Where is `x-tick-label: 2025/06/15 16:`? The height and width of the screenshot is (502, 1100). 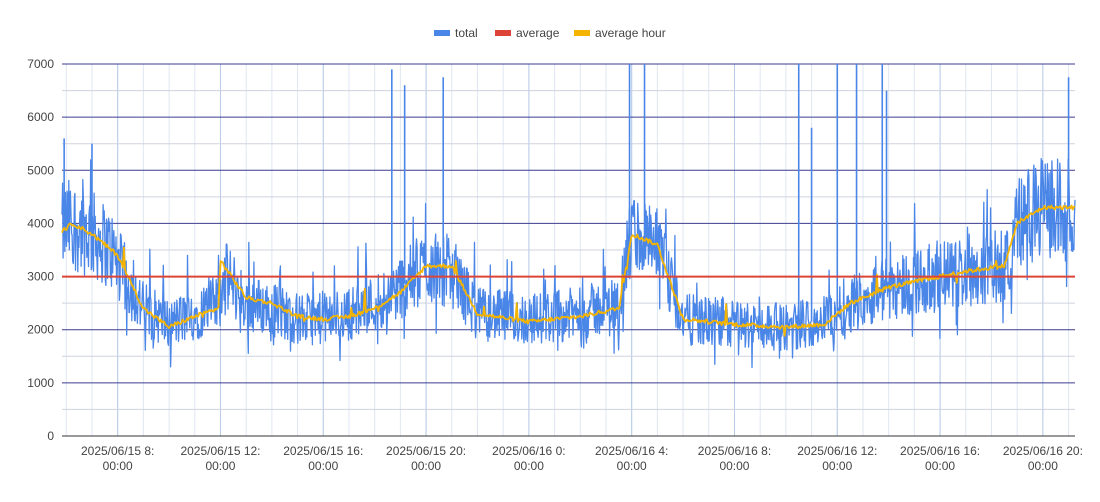 x-tick-label: 2025/06/15 16: is located at coordinates (323, 451).